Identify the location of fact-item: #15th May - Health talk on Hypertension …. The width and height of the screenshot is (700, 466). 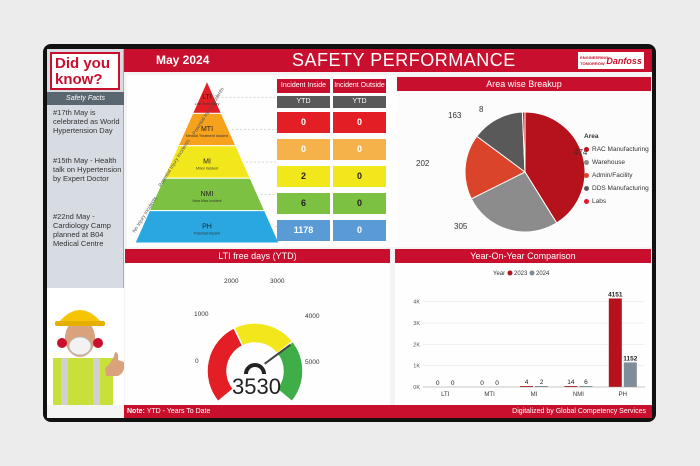
(87, 169).